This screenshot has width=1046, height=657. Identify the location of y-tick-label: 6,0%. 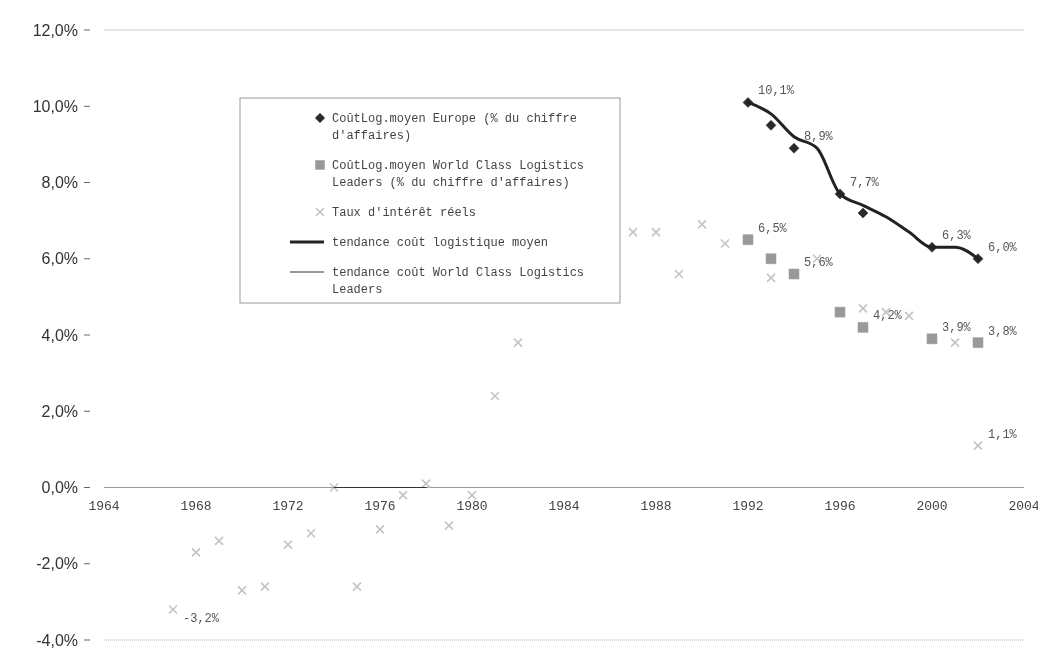
(59, 259).